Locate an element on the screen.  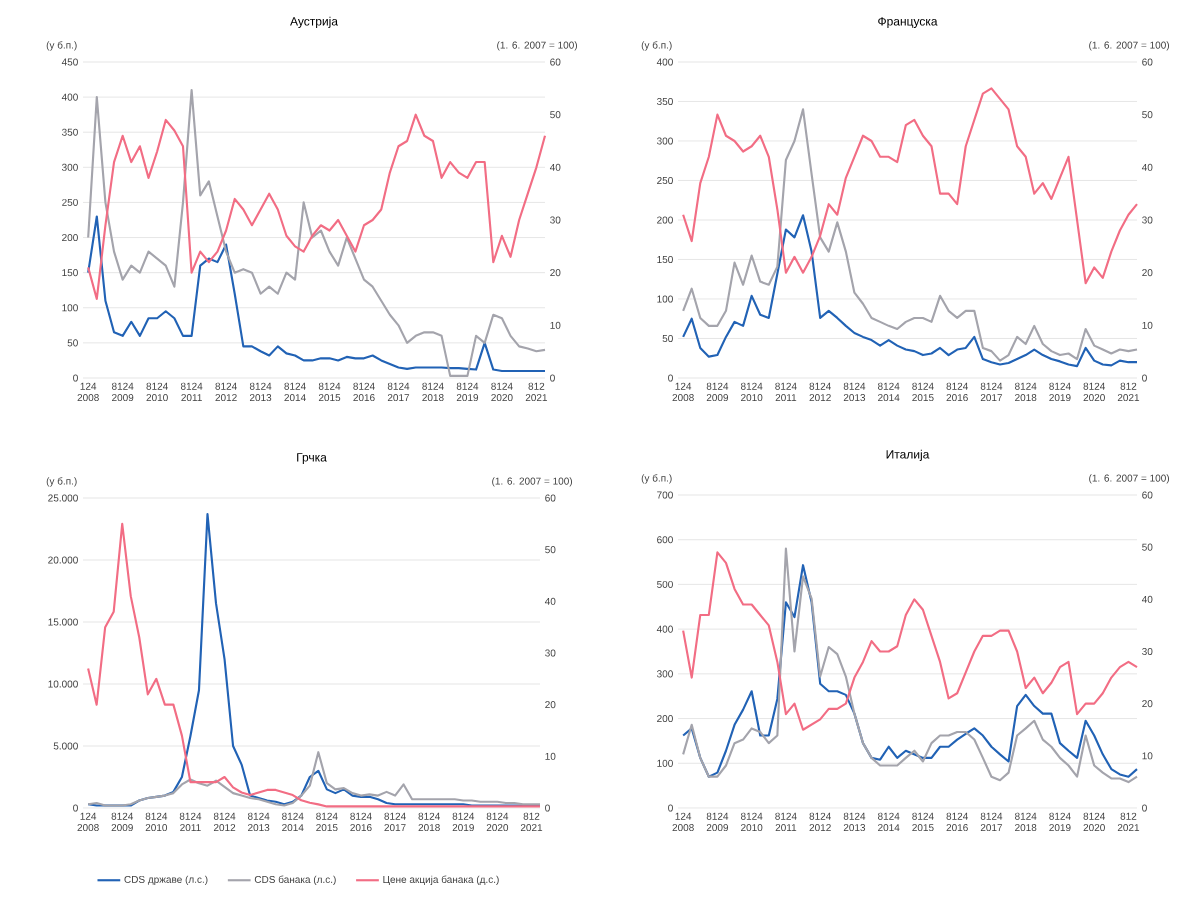
x-tick-label: 8124 2019 is located at coordinates (463, 822).